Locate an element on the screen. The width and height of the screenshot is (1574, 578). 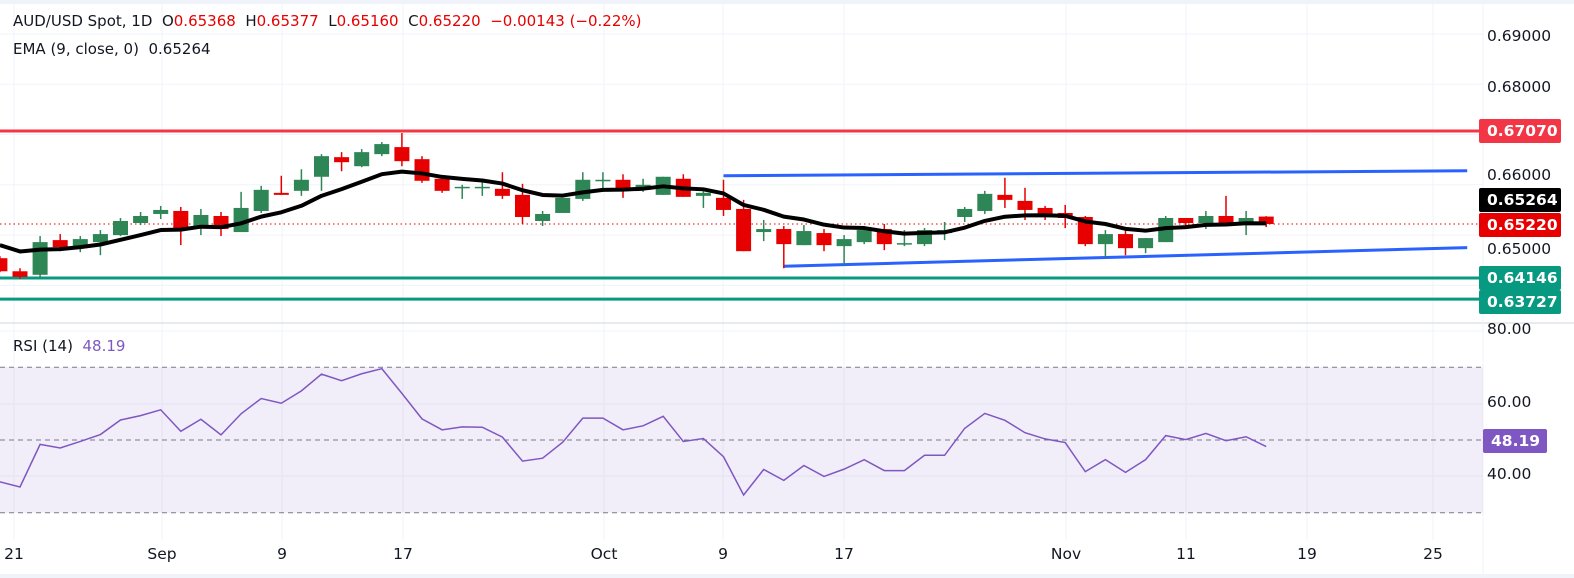
time-tick: 11 is located at coordinates (1186, 554).